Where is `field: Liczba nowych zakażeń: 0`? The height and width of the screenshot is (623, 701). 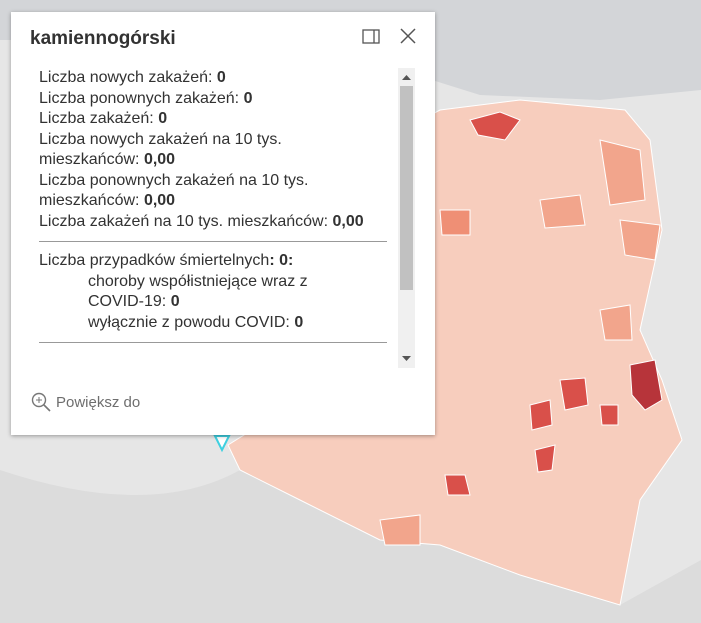
field: Liczba nowych zakażeń: 0 is located at coordinates (204, 78).